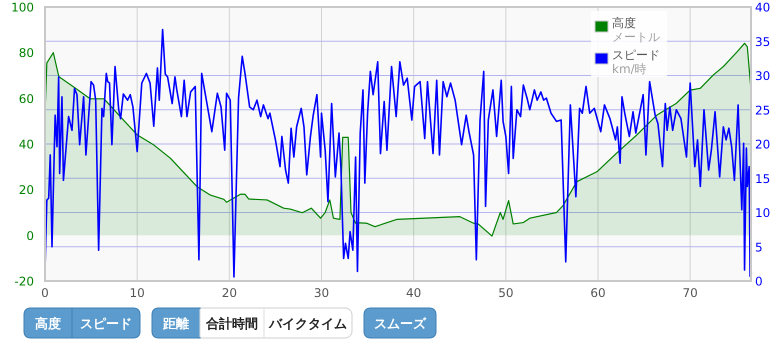 The width and height of the screenshot is (782, 350). I want to click on y-tick-label: 80, so click(26, 53).